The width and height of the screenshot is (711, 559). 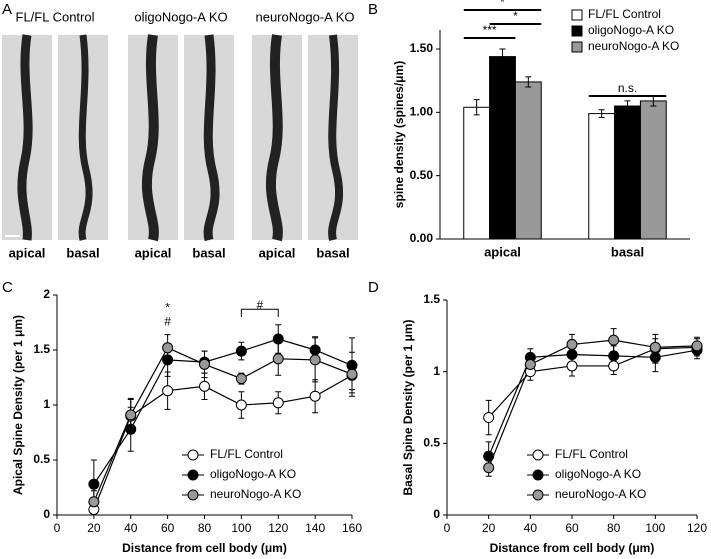 What do you see at coordinates (223, 442) in the screenshot?
I see `series-line` at bounding box center [223, 442].